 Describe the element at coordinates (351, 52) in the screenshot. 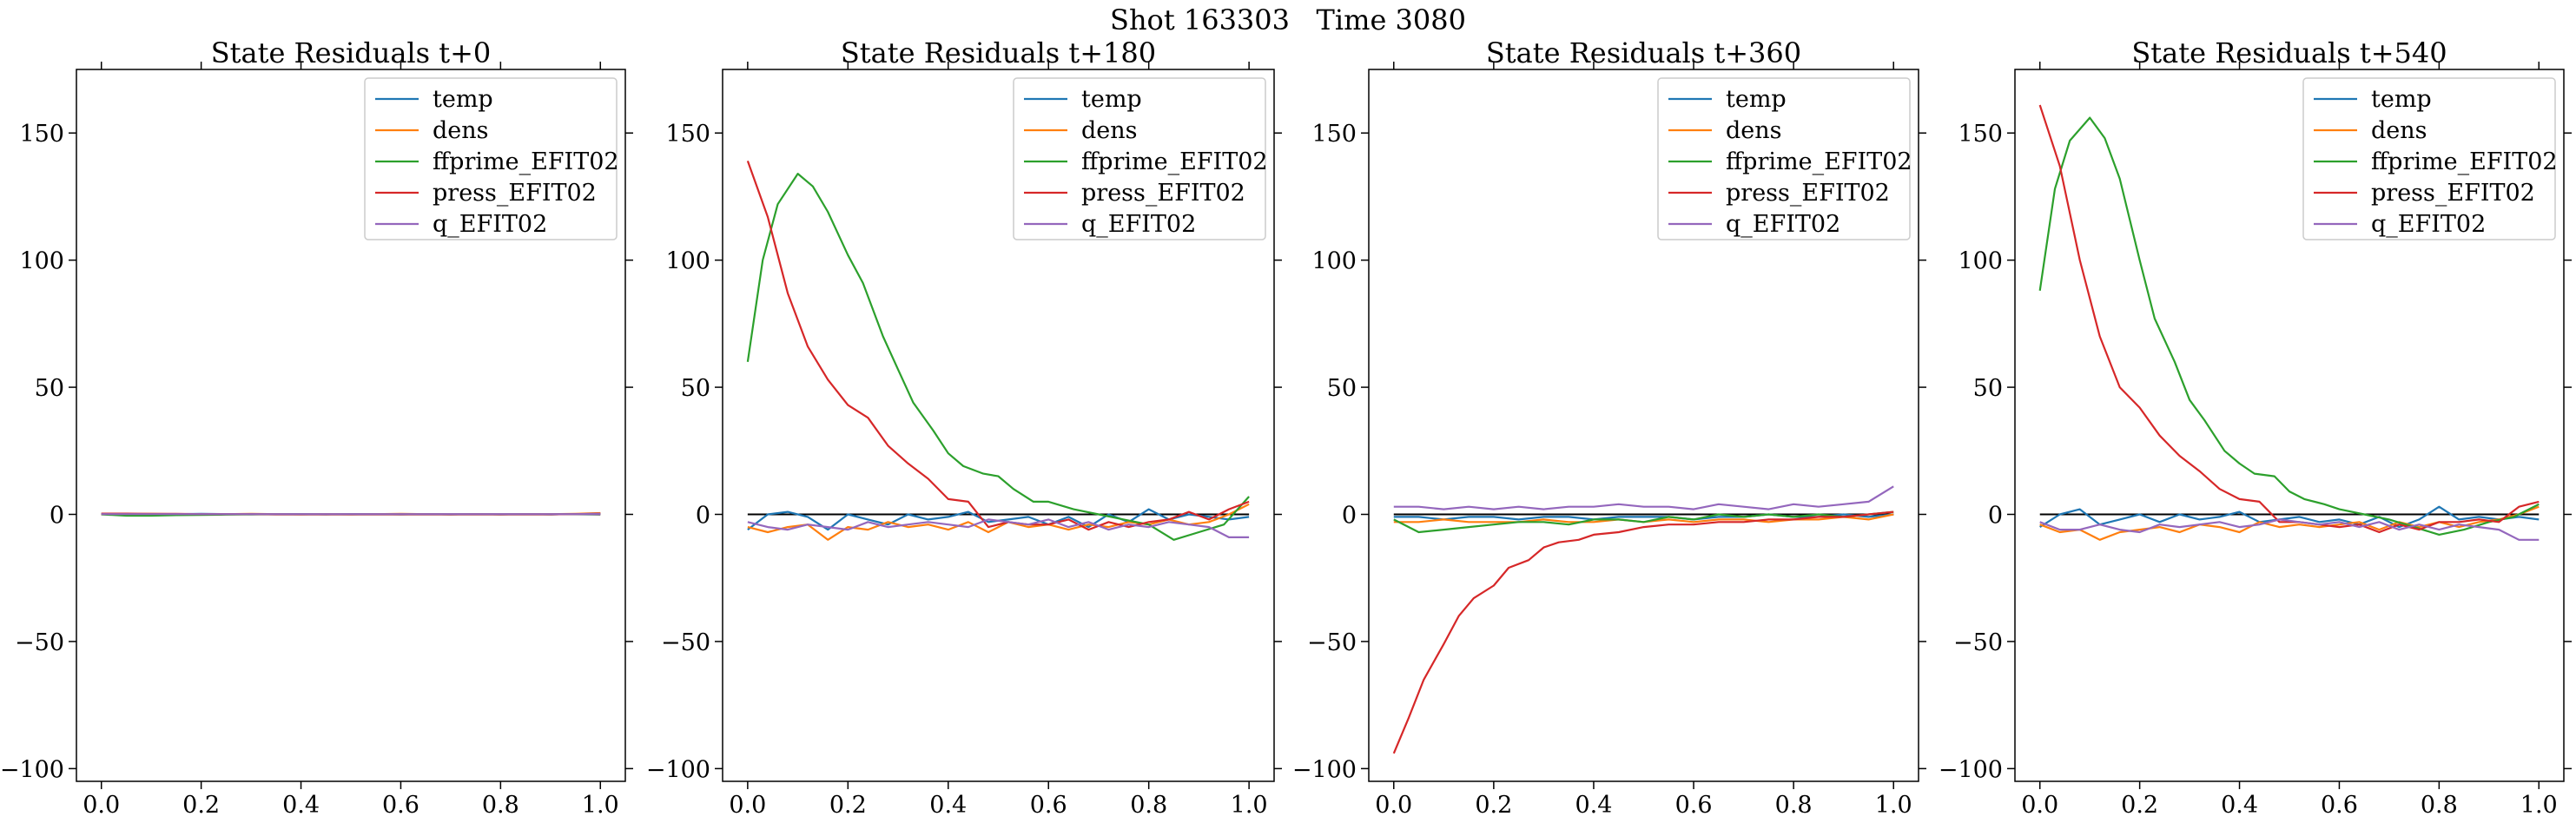

I see `subplot-title: State Residuals t+0` at that location.